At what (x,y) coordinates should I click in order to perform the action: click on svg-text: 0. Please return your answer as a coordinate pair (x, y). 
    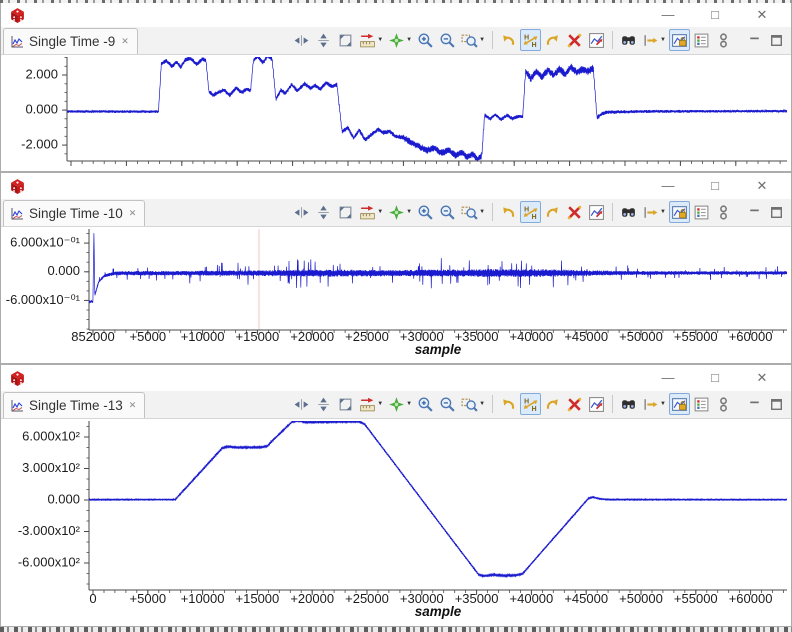
    Looking at the image, I should click on (92, 598).